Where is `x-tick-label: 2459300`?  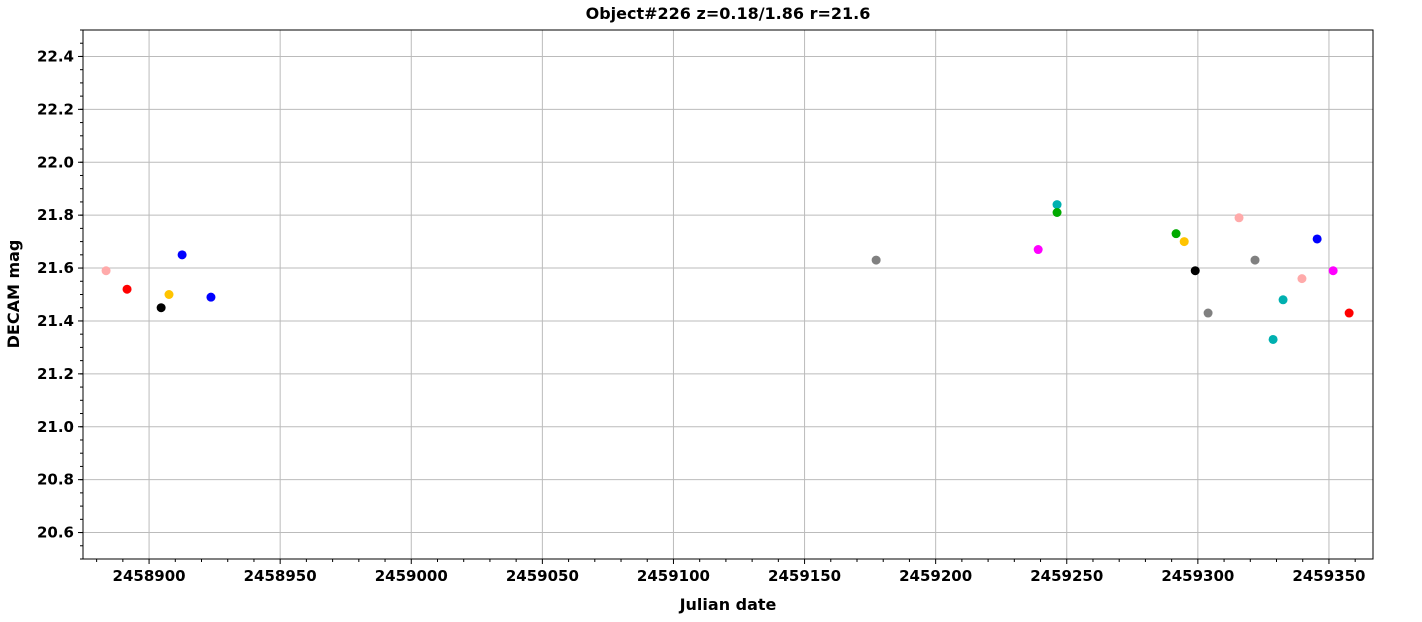 x-tick-label: 2459300 is located at coordinates (1197, 576).